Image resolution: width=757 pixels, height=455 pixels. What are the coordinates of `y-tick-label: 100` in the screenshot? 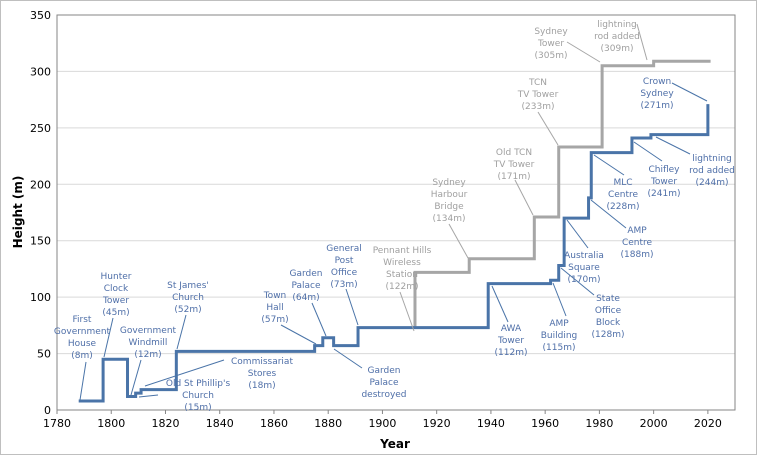 It's located at (40, 297).